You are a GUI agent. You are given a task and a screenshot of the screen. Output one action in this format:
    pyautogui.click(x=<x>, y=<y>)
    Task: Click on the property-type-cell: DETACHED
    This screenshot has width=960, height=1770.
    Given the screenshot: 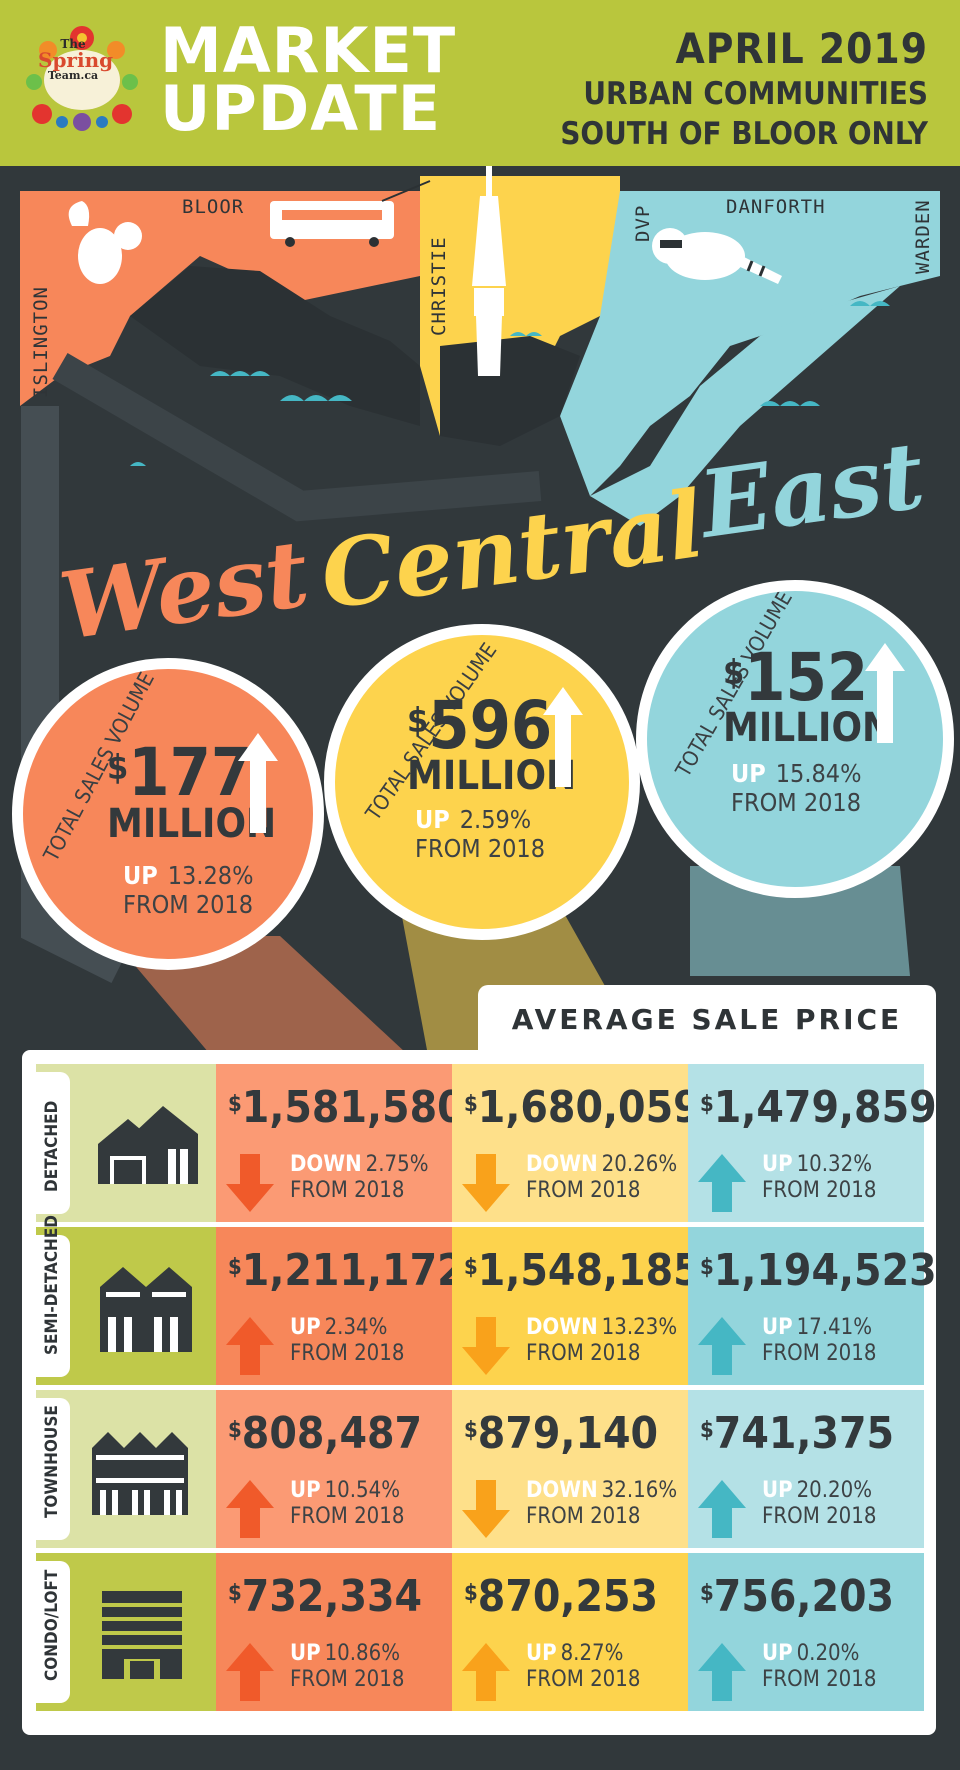 What is the action you would take?
    pyautogui.click(x=126, y=1143)
    